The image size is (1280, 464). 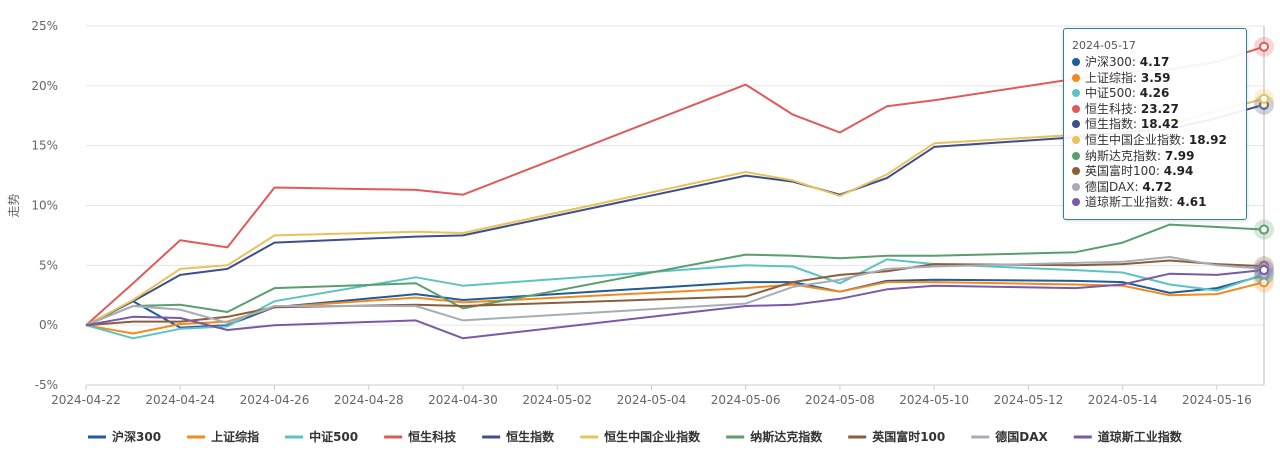 What do you see at coordinates (86, 400) in the screenshot?
I see `x-tick-label: 2024-04-22` at bounding box center [86, 400].